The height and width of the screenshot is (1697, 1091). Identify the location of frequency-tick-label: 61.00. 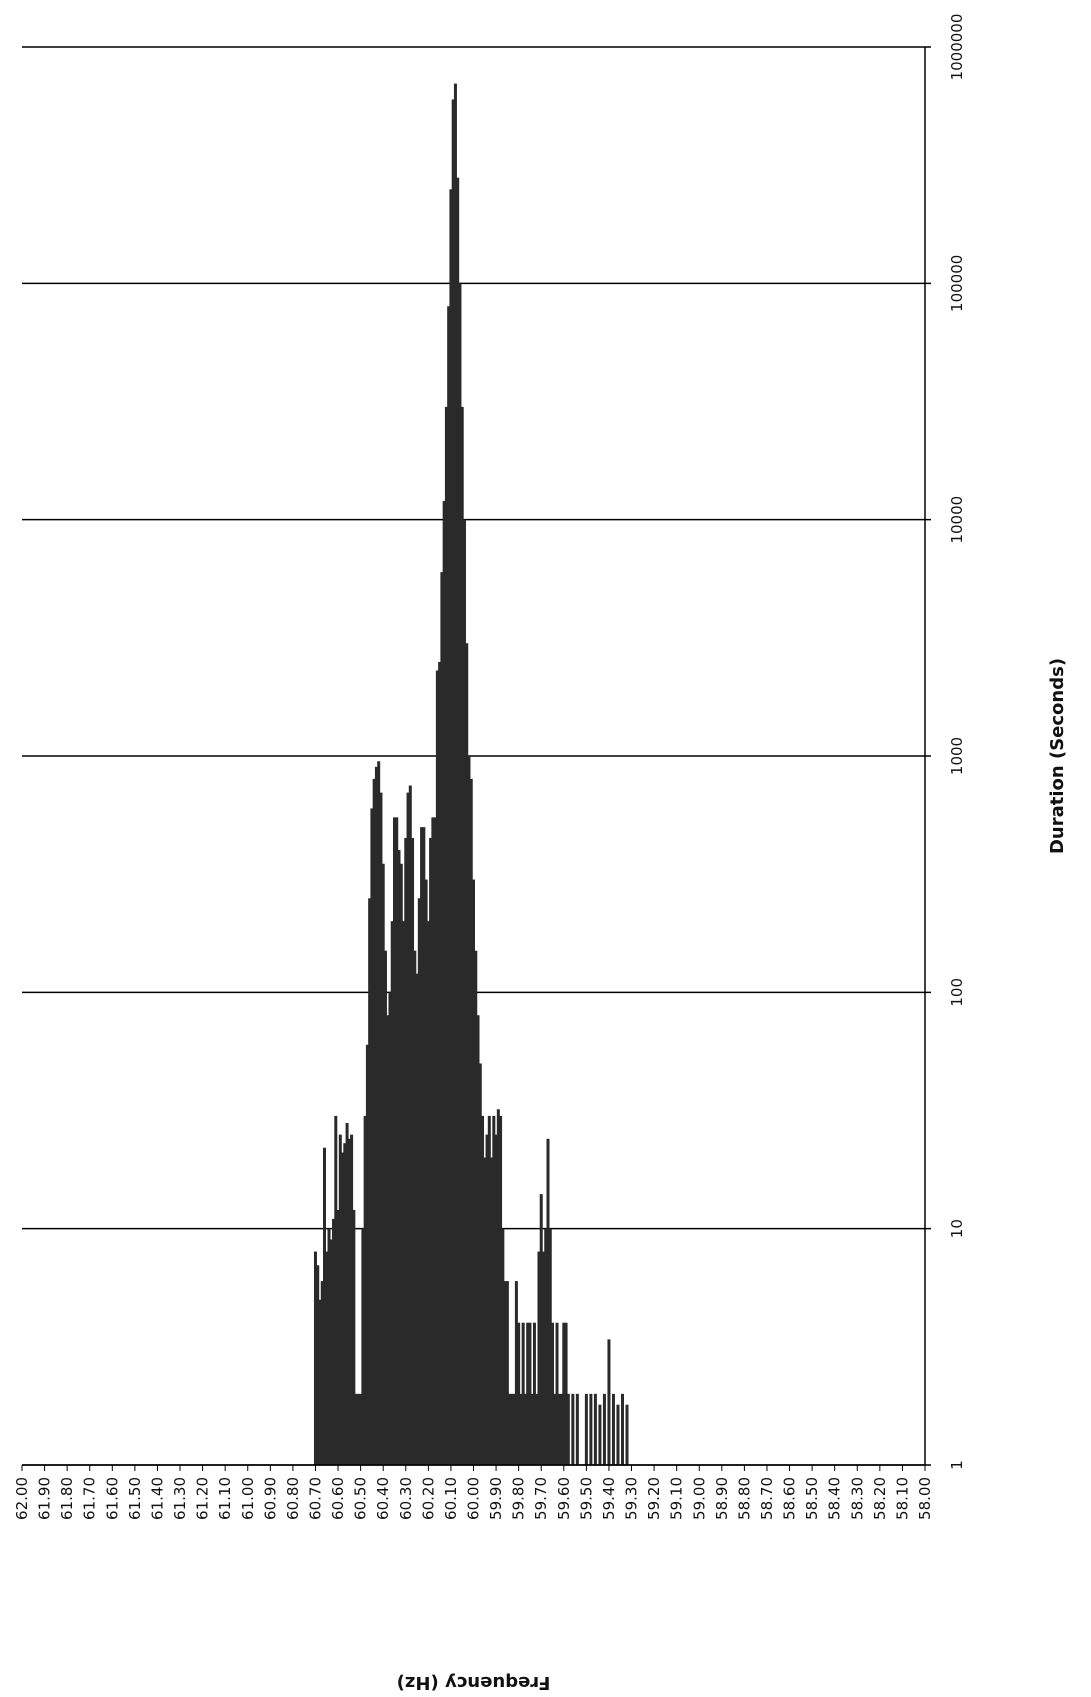
(248, 1498).